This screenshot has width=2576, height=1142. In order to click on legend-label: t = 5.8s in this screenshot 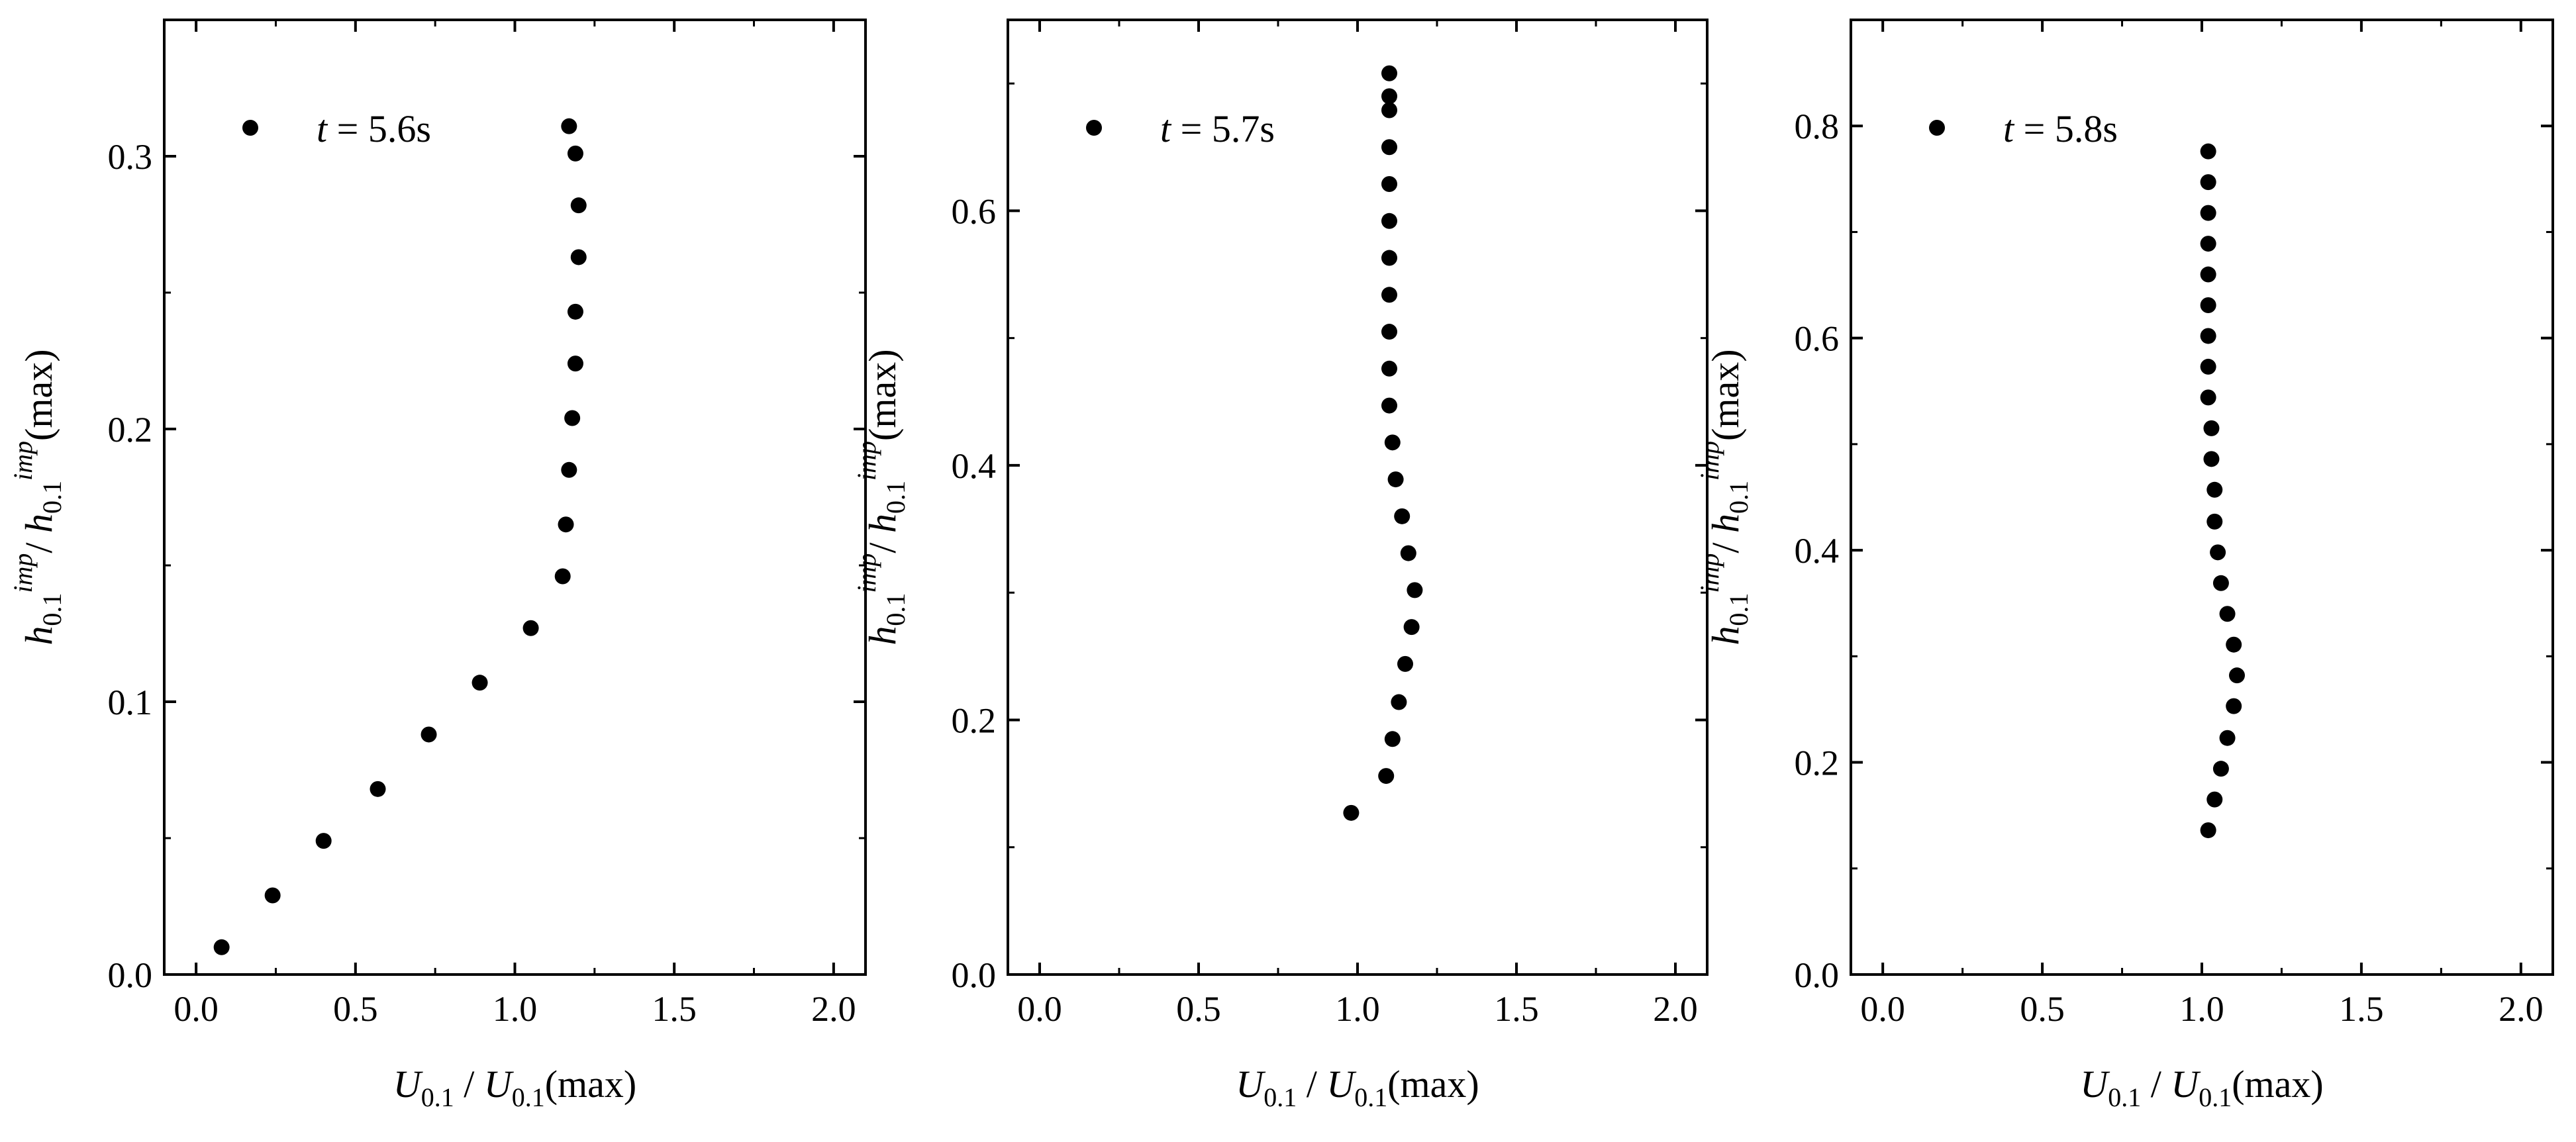, I will do `click(2060, 128)`.